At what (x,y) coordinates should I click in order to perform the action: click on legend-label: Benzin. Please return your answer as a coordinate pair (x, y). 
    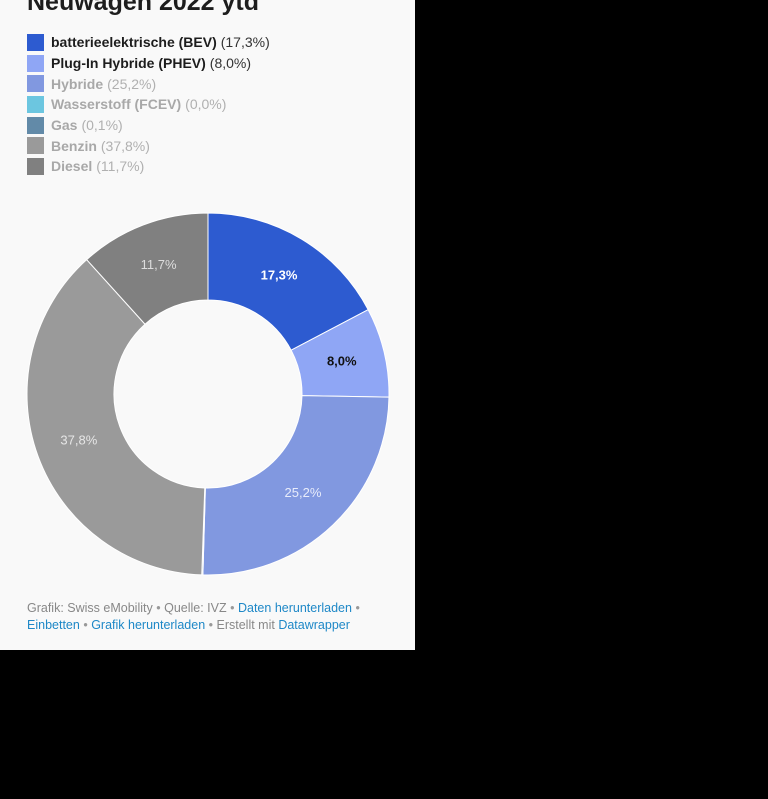
    Looking at the image, I should click on (74, 145).